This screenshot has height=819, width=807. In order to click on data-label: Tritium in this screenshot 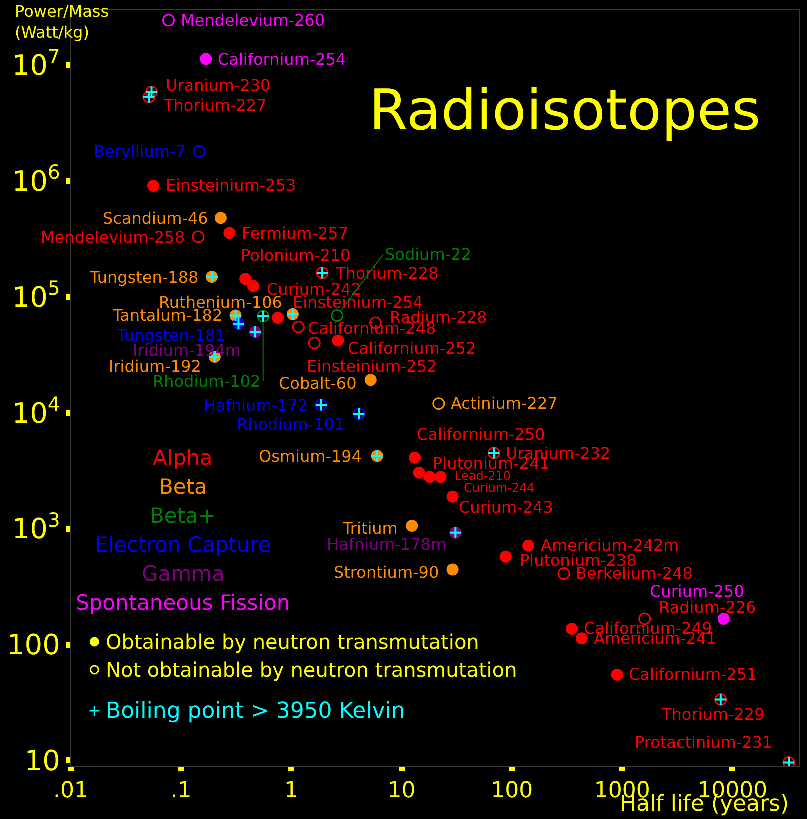, I will do `click(370, 528)`.